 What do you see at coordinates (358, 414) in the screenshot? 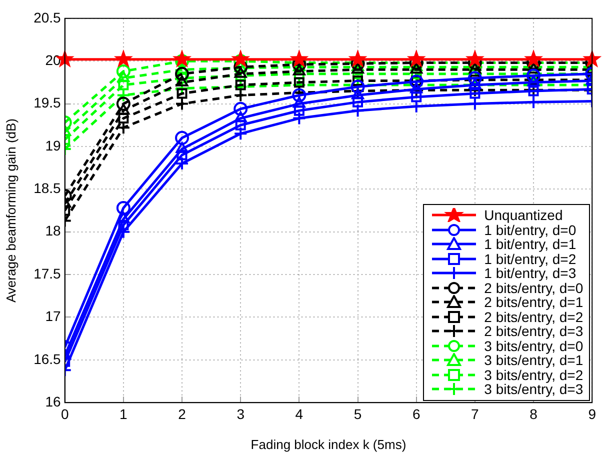
I see `x-tick-label: 5` at bounding box center [358, 414].